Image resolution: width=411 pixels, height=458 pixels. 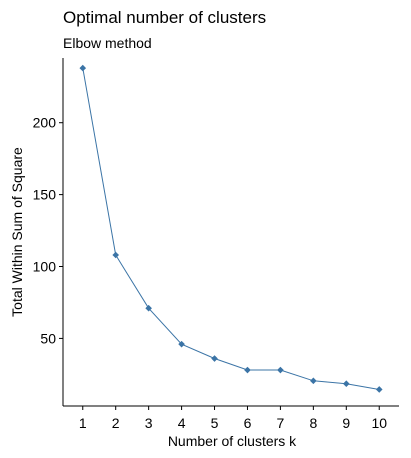 What do you see at coordinates (164, 17) in the screenshot?
I see `chart-title: Optimal number of clusters` at bounding box center [164, 17].